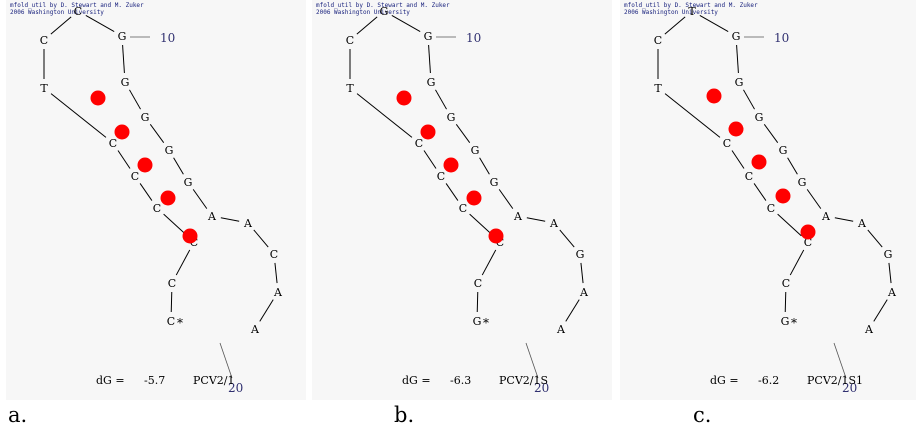 Image resolution: width=916 pixels, height=427 pixels. What do you see at coordinates (835, 380) in the screenshot?
I see `sequence-name: PCV2/1S1` at bounding box center [835, 380].